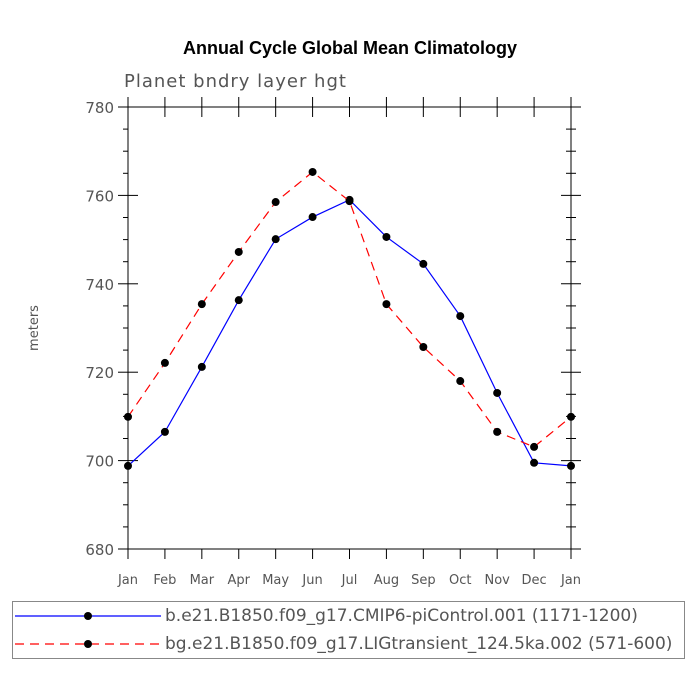 Image resolution: width=700 pixels, height=700 pixels. I want to click on y-tick-label: 780, so click(99, 108).